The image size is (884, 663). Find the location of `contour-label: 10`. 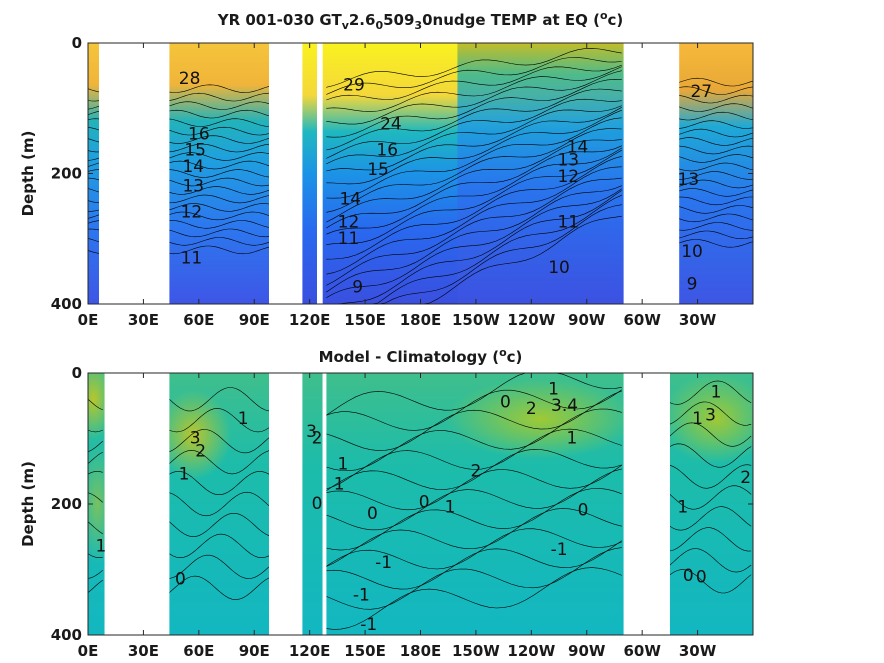

contour-label: 10 is located at coordinates (692, 252).